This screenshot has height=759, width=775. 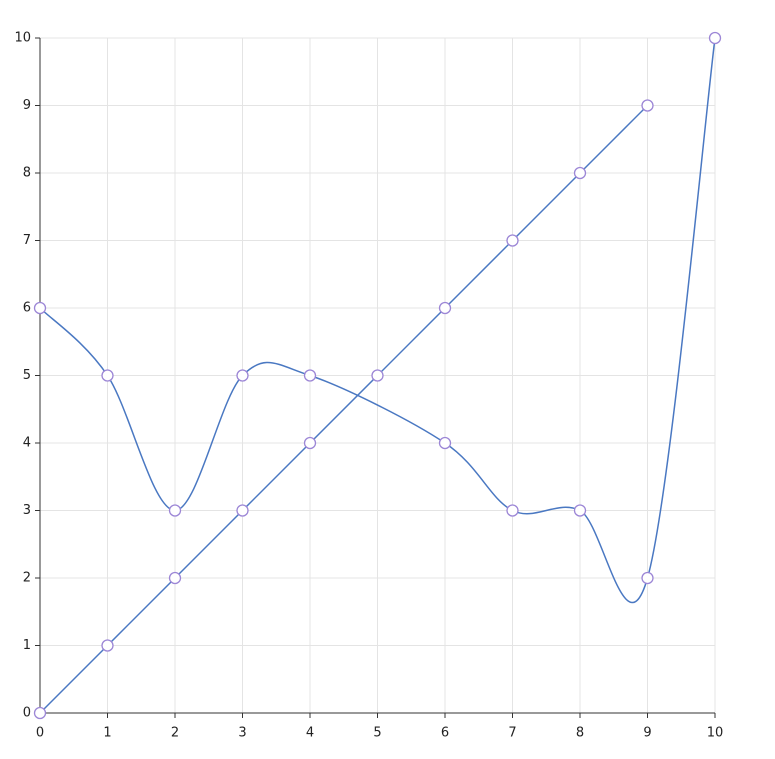 What do you see at coordinates (27, 645) in the screenshot?
I see `y-tick-label: 1` at bounding box center [27, 645].